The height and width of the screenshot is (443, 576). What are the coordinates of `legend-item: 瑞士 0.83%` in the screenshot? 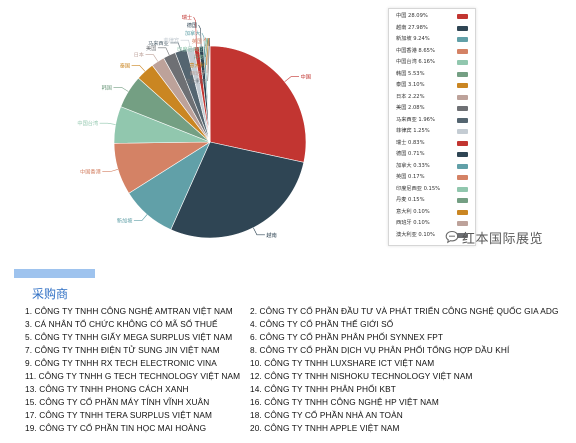 It's located at (432, 143).